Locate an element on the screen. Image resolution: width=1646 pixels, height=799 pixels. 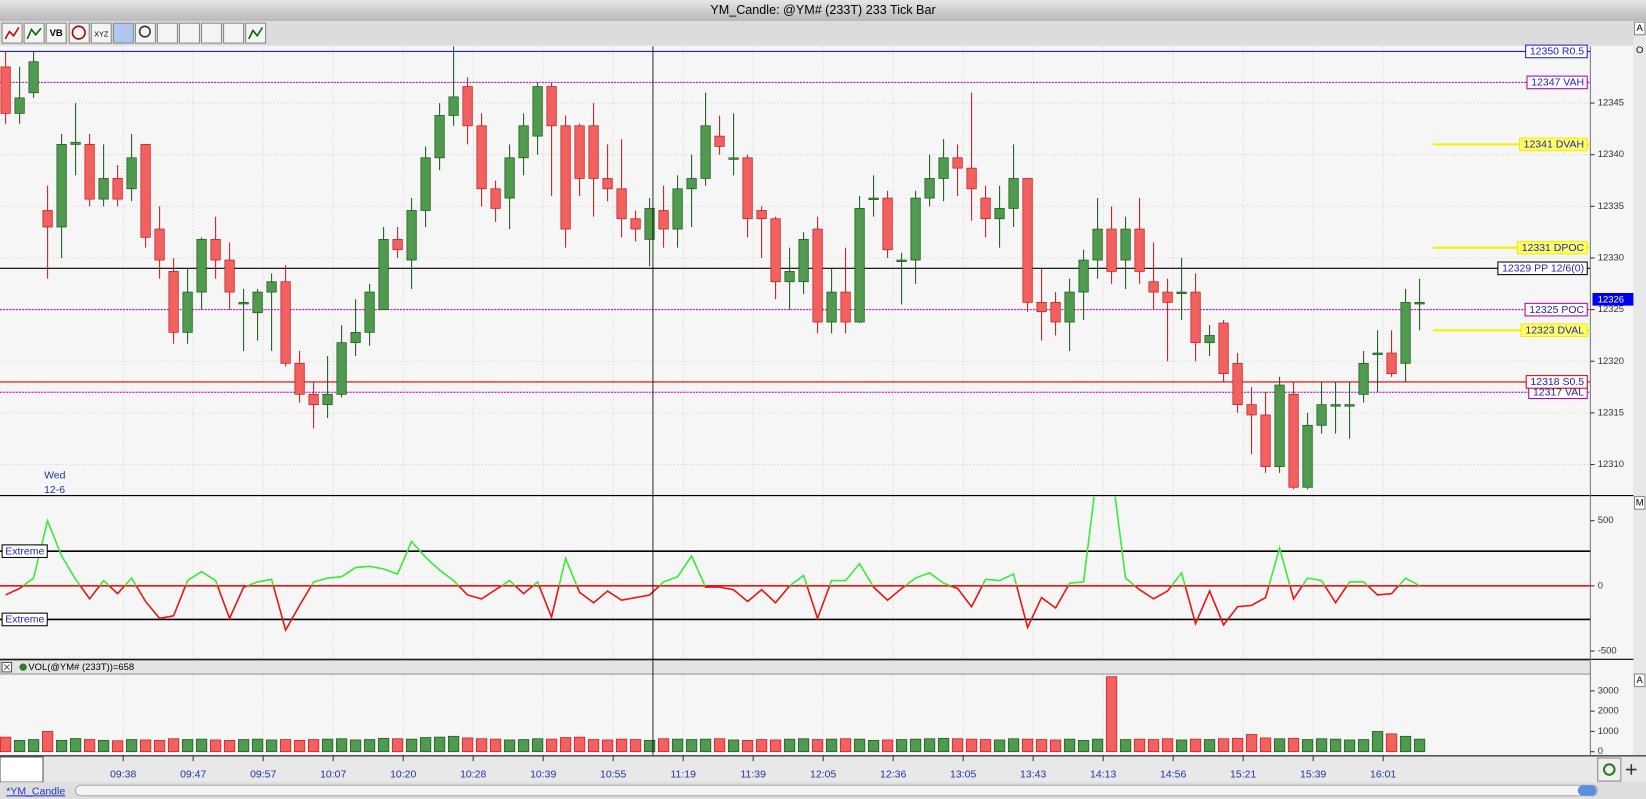
x-tick-label: 09:47 is located at coordinates (193, 775).